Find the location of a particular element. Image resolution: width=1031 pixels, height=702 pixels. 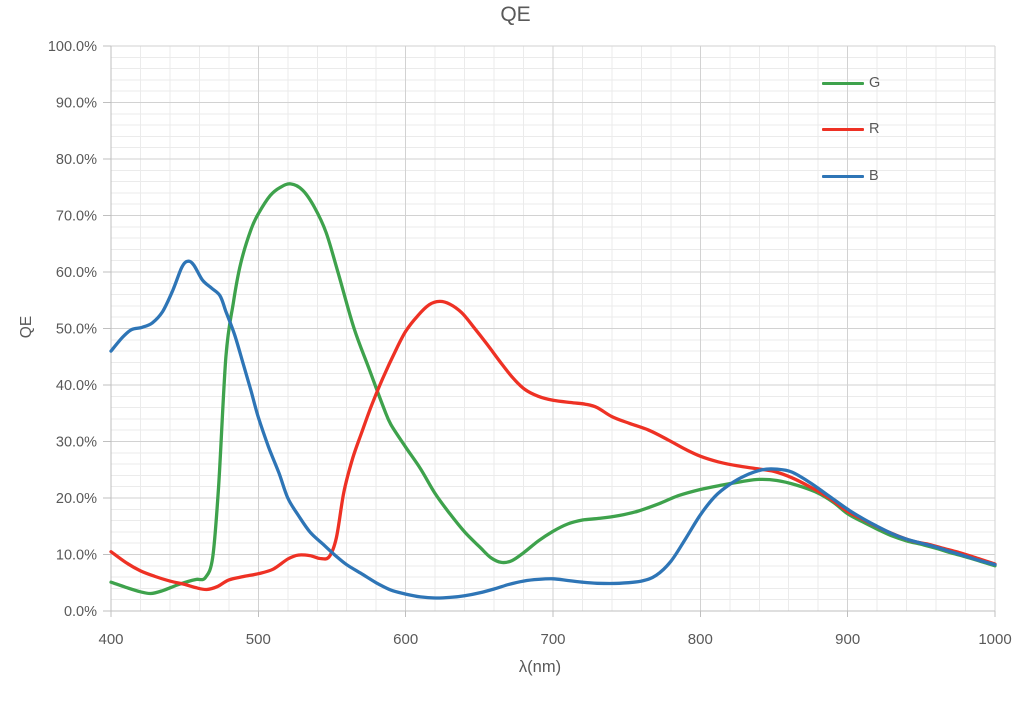

x-tick-label: 1000 is located at coordinates (994, 639).